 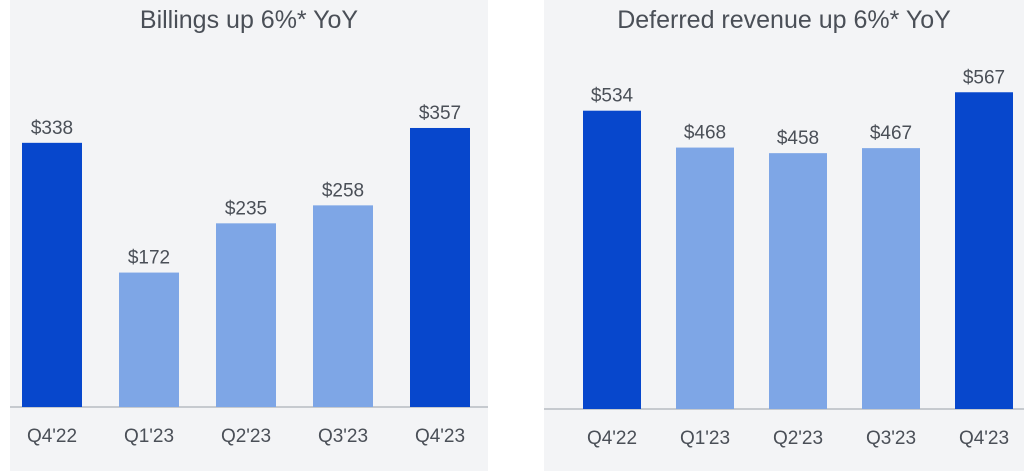 I want to click on deferred-bar-value-label: $534, so click(x=612, y=96).